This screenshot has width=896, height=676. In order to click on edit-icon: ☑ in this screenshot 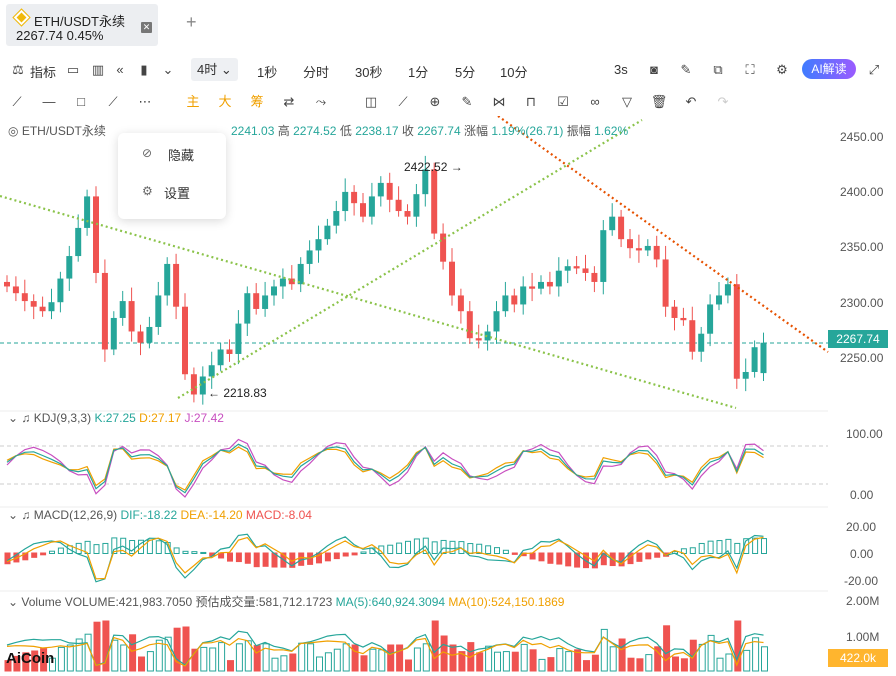, I will do `click(563, 101)`.